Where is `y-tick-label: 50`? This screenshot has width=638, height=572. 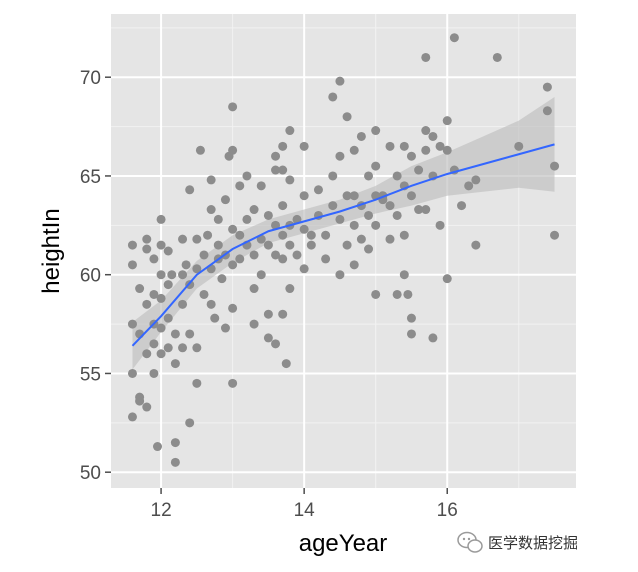 y-tick-label: 50 is located at coordinates (90, 473).